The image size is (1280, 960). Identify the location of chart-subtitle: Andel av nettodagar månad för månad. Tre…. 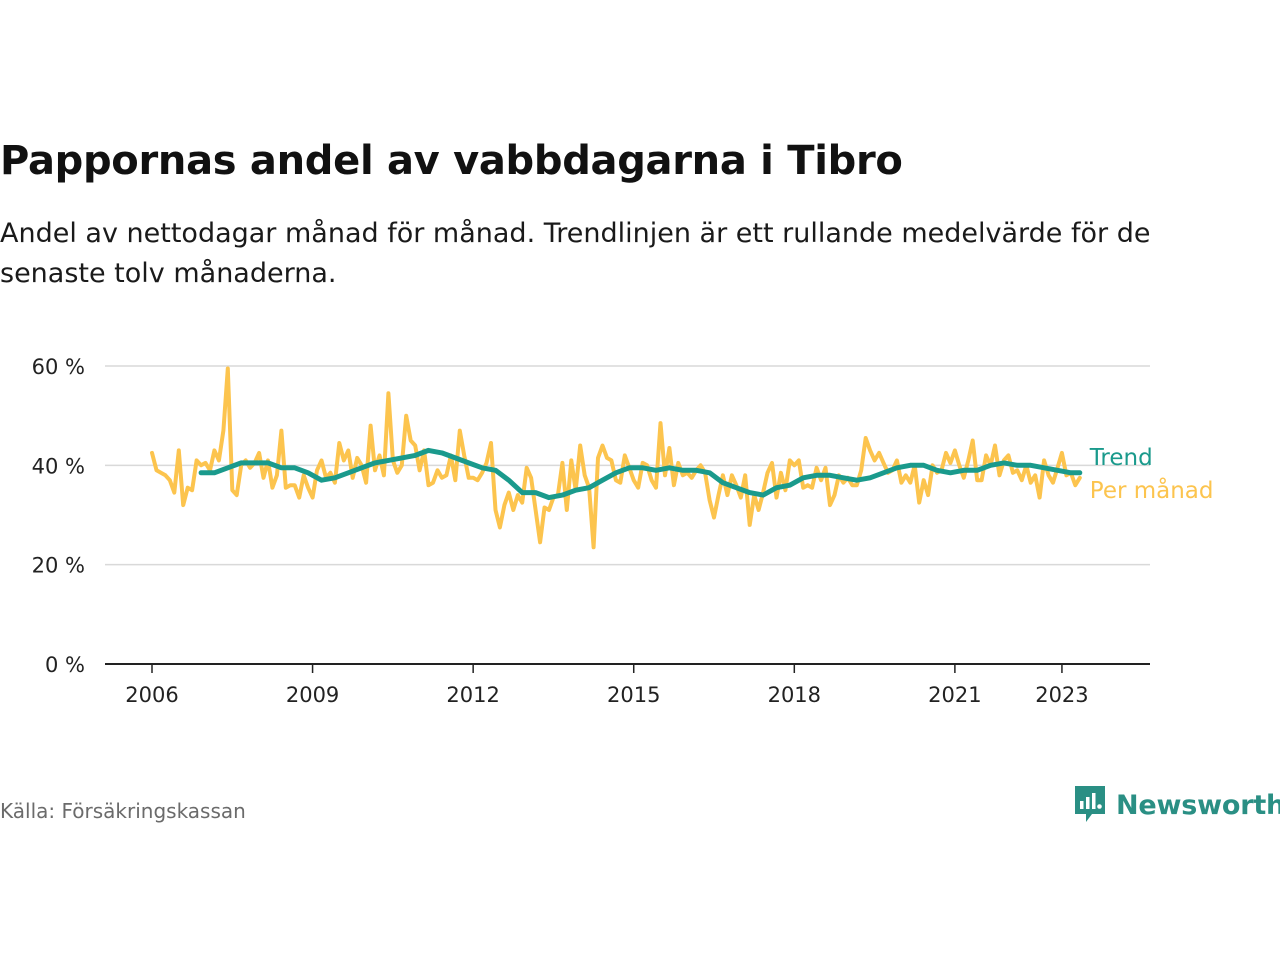
(575, 253).